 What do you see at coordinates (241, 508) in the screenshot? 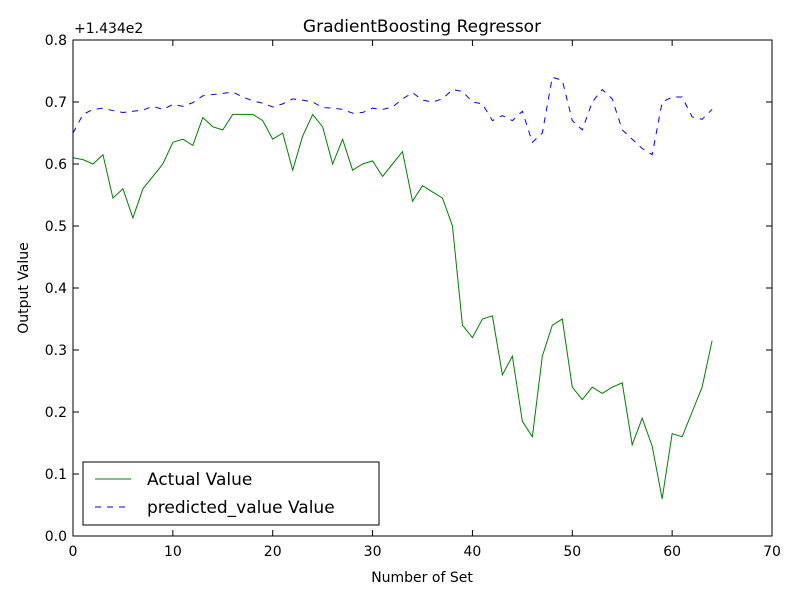
I see `legend-label-predicted: predicted_value Value` at bounding box center [241, 508].